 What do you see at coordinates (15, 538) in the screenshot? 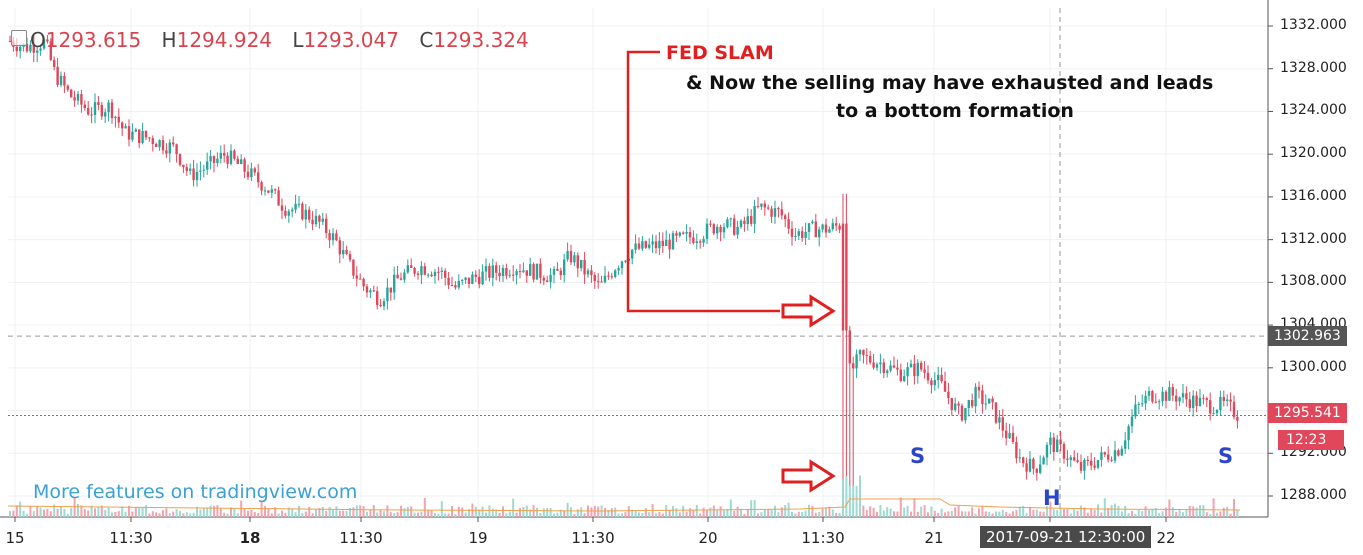
I see `time-tick-label: 15` at bounding box center [15, 538].